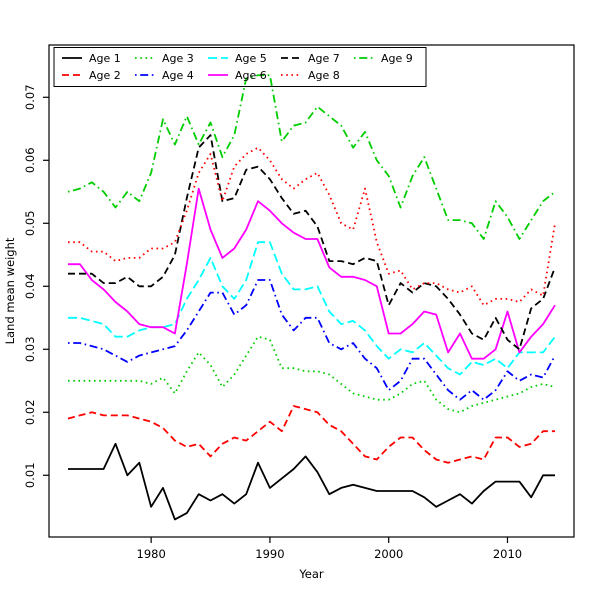 This screenshot has width=600, height=604. Describe the element at coordinates (105, 58) in the screenshot. I see `legend-label: Age 1` at that location.